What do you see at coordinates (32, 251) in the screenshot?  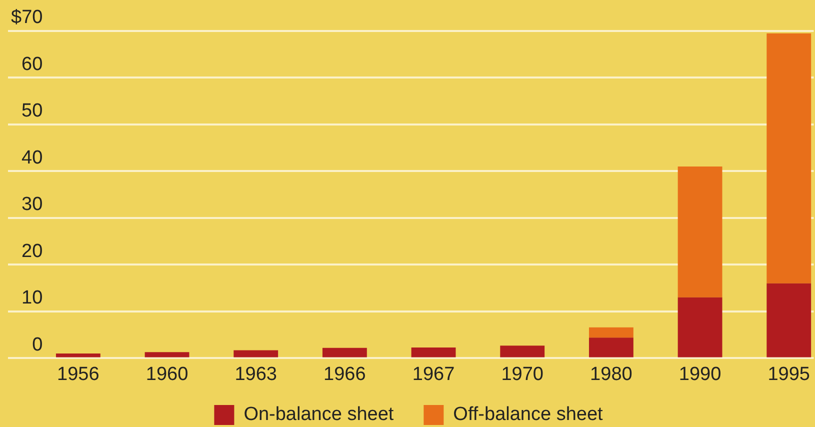 I see `y-tick-label: 20` at bounding box center [32, 251].